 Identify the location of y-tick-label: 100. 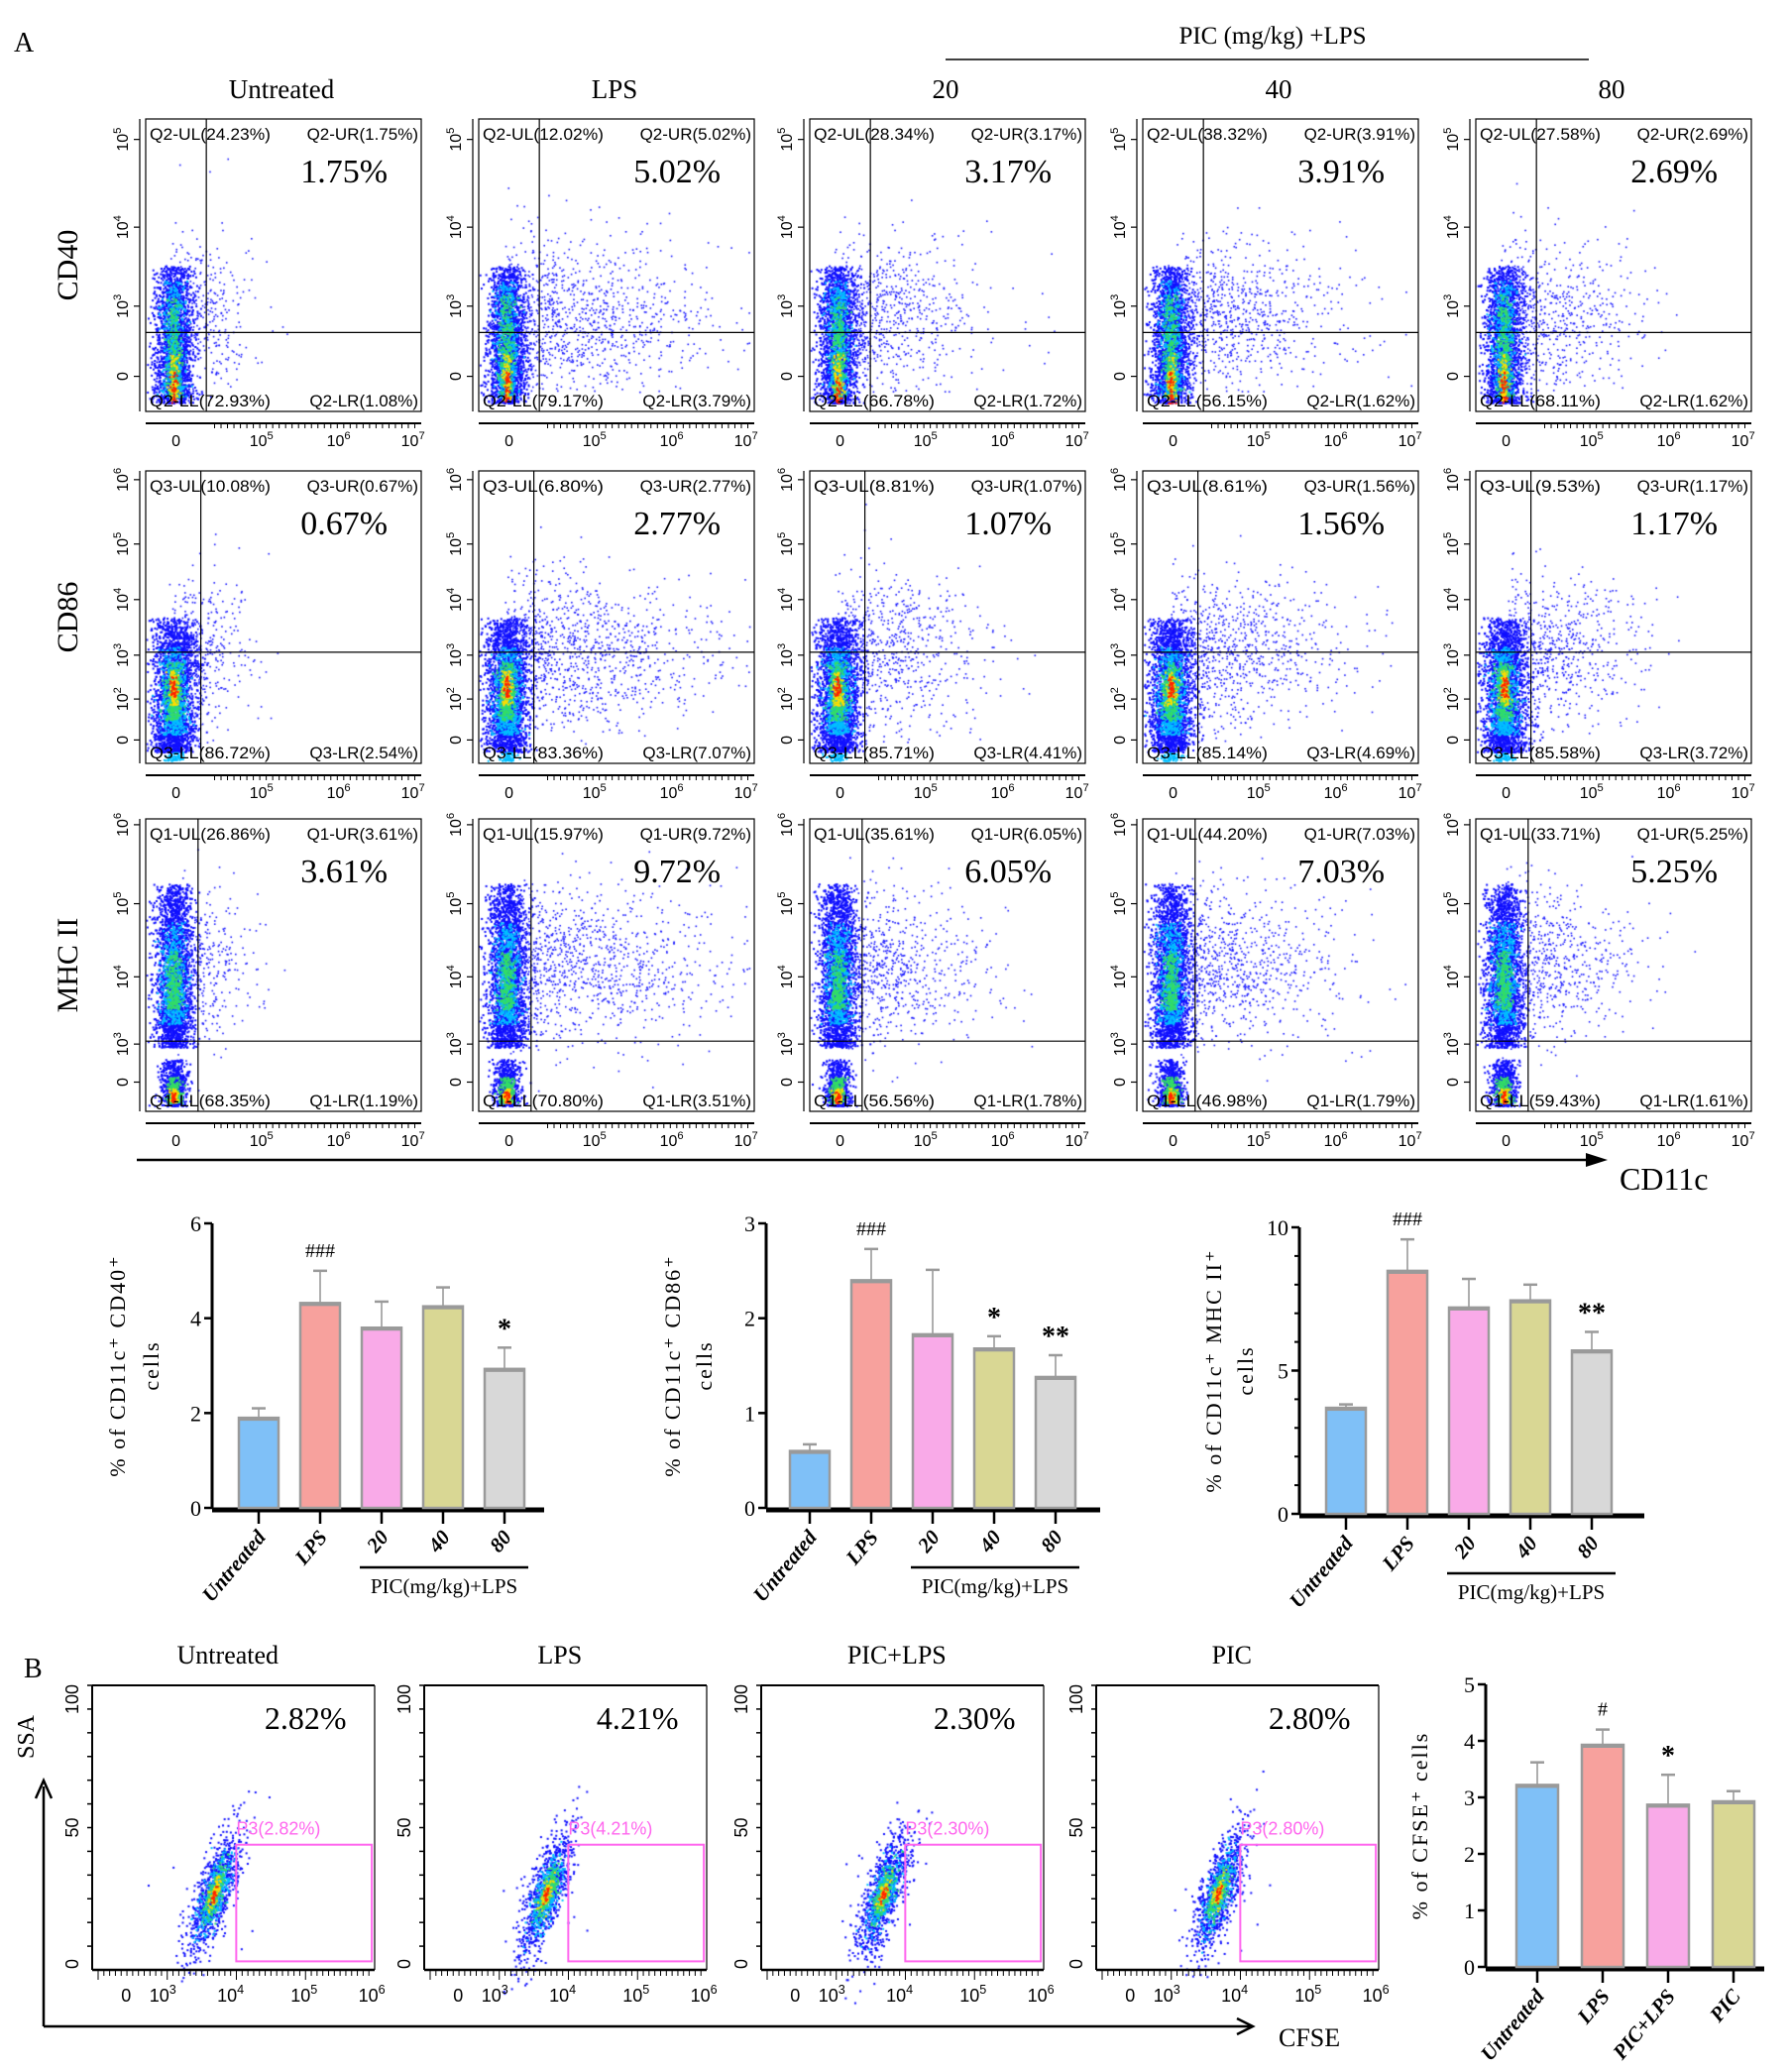
(72, 1699).